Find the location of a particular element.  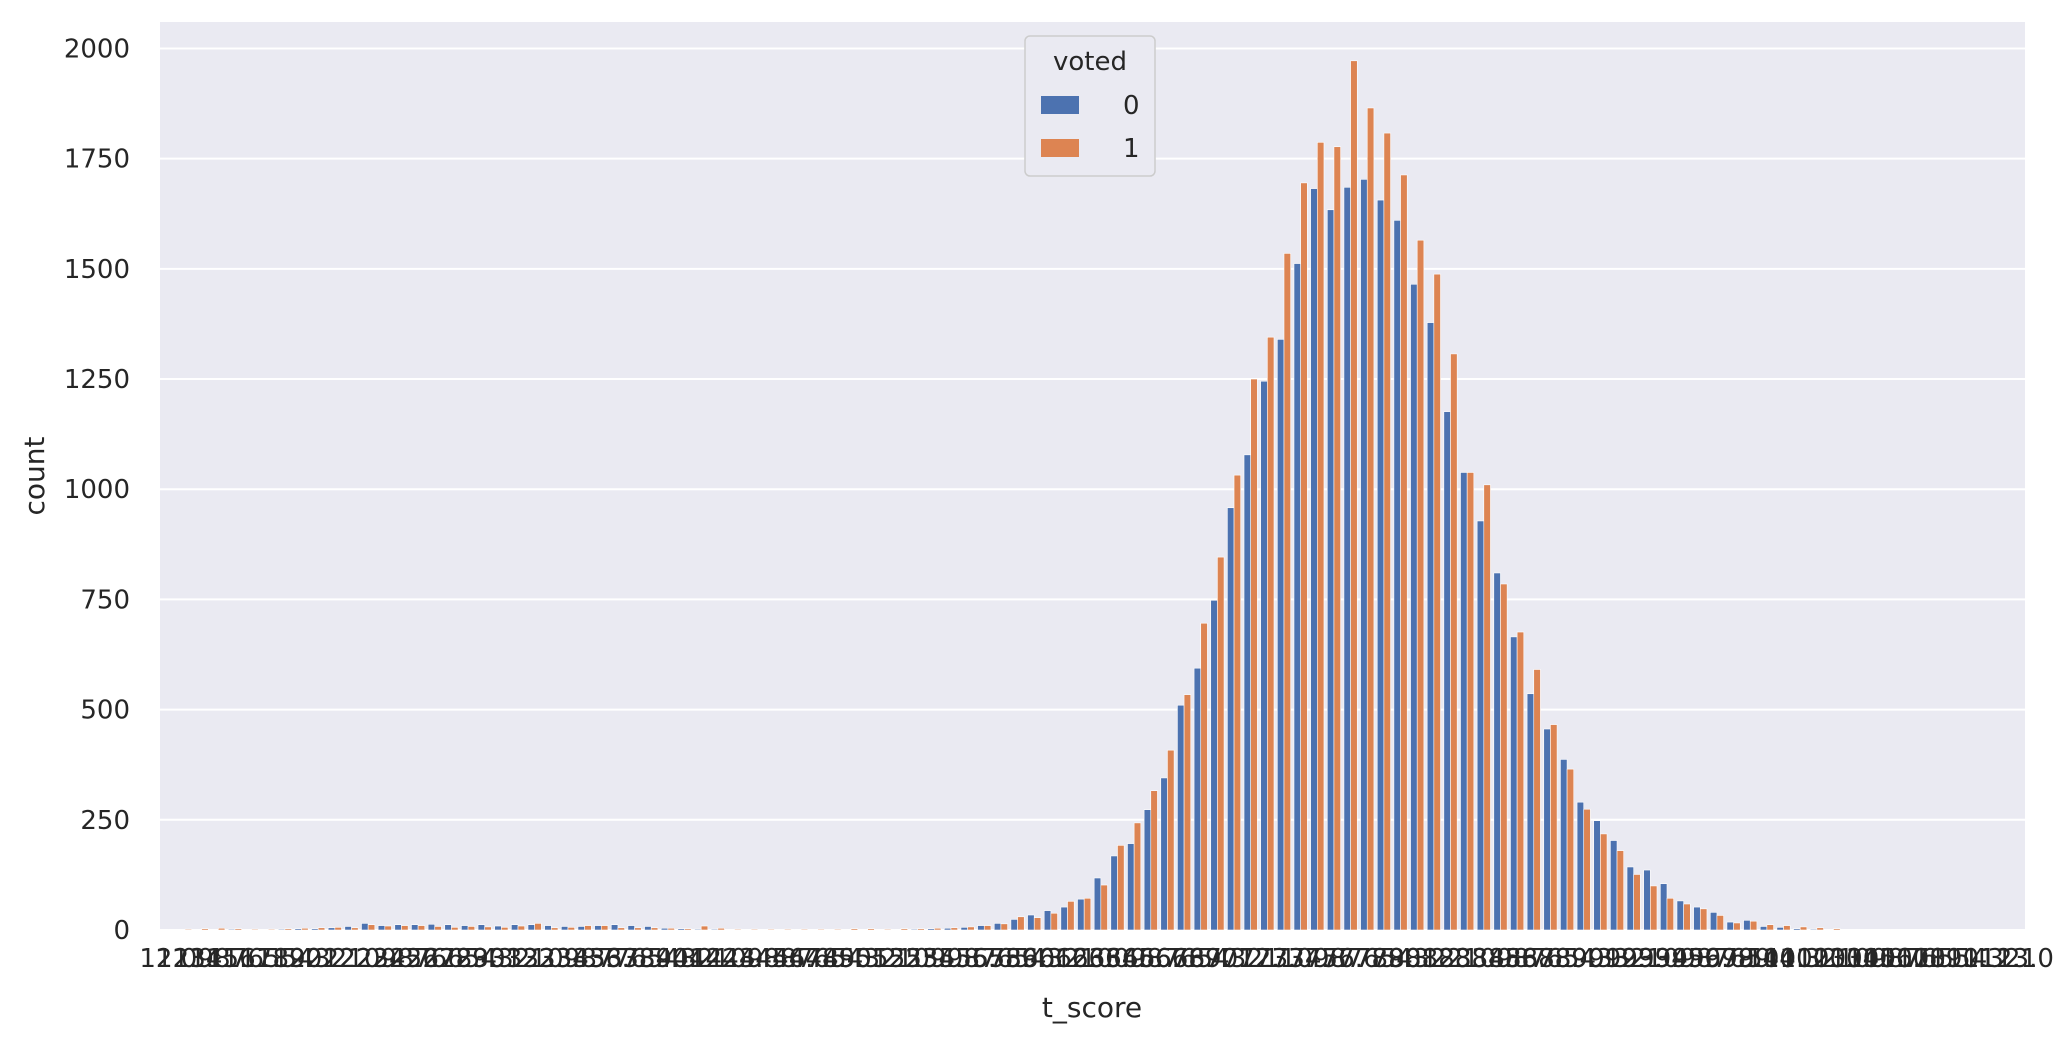

x-tick-label: 15.6 is located at coordinates (235, 959).